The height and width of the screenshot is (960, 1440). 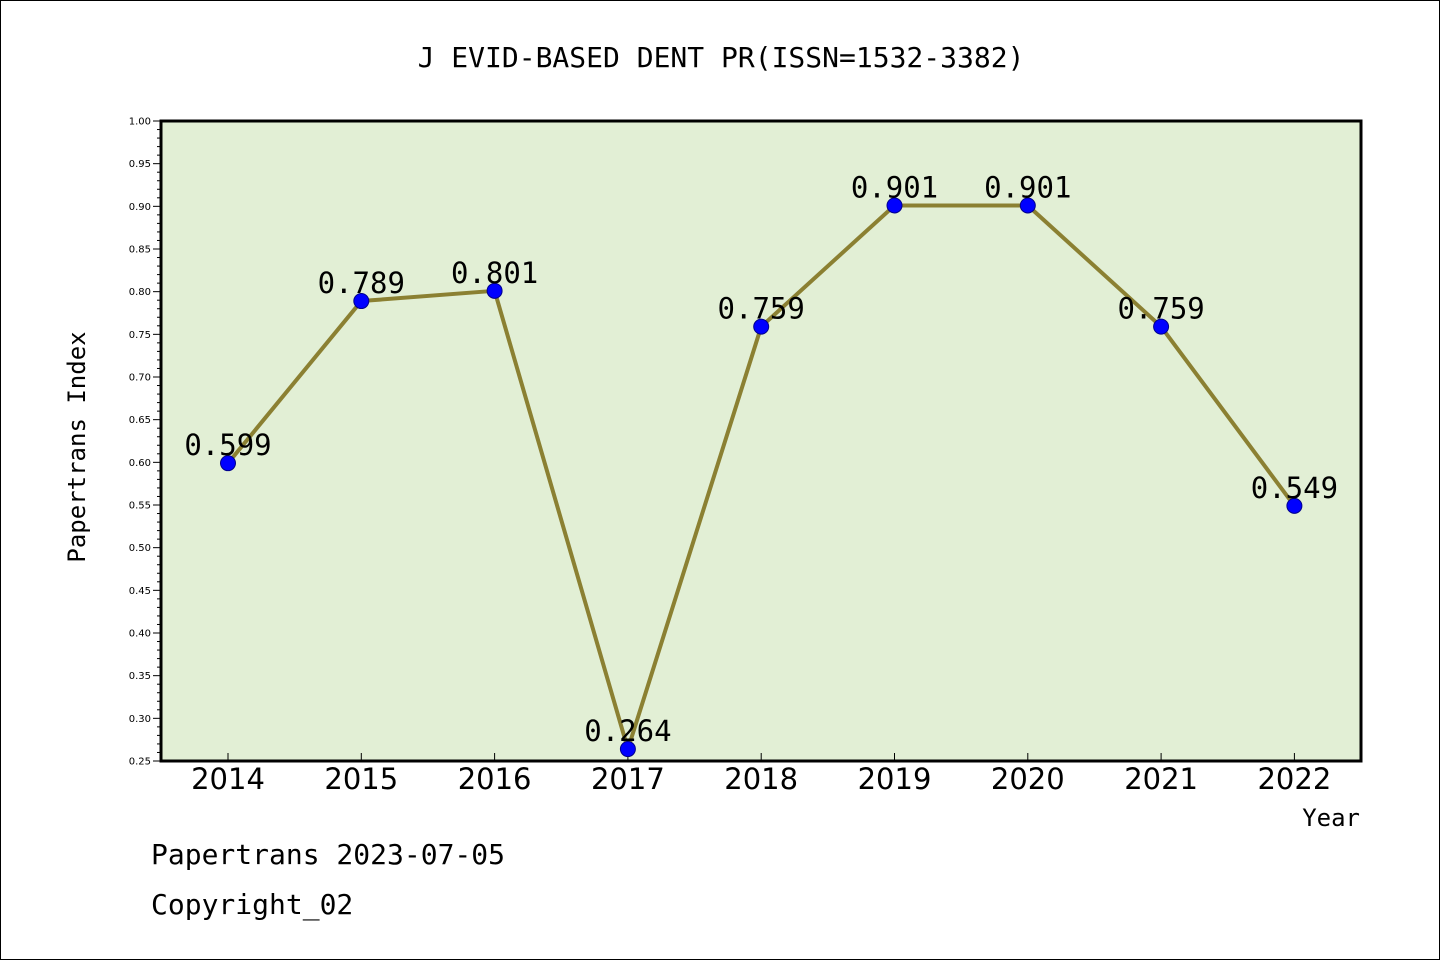 What do you see at coordinates (140, 250) in the screenshot?
I see `y-tick-label: 0.85` at bounding box center [140, 250].